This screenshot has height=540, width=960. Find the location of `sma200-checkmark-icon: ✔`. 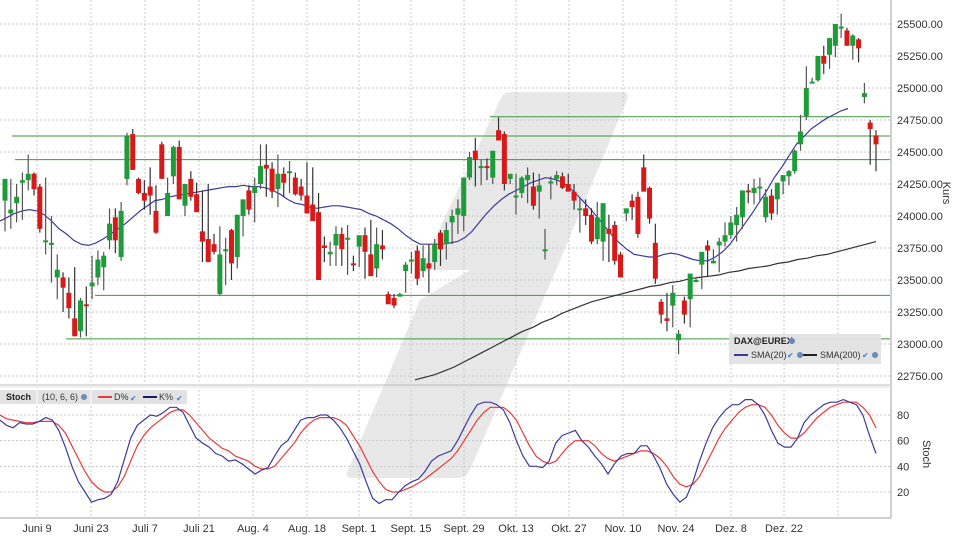

sma200-checkmark-icon: ✔ is located at coordinates (865, 355).